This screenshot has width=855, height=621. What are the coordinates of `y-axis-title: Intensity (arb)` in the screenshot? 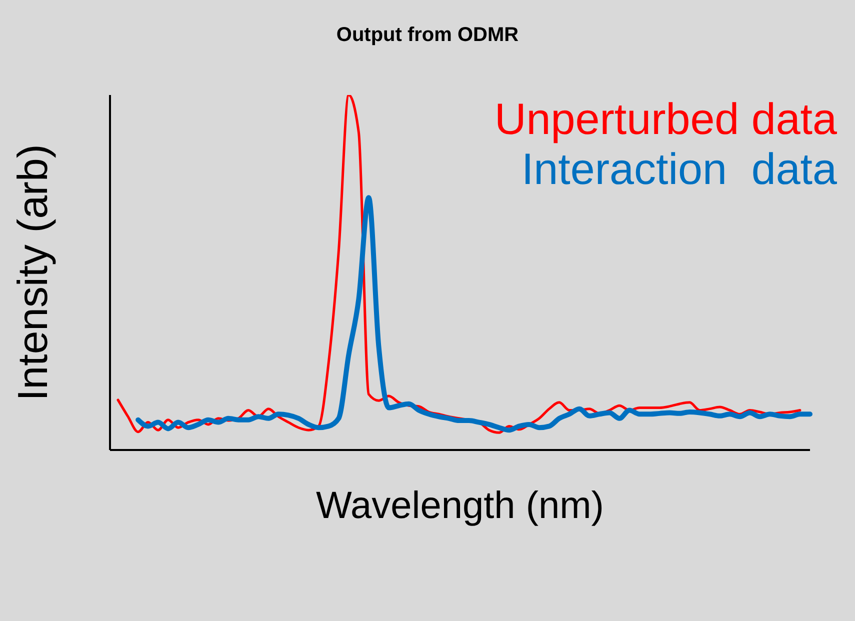 It's located at (32, 272).